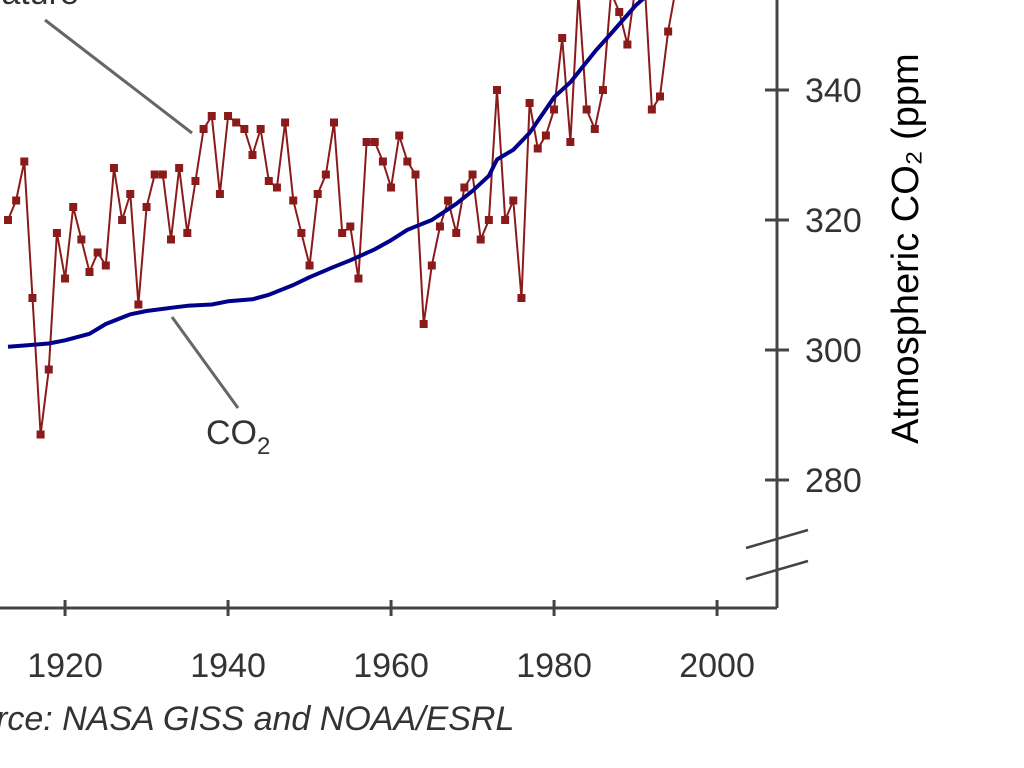 Image resolution: width=1024 pixels, height=768 pixels. Describe the element at coordinates (554, 666) in the screenshot. I see `x-tick-label: 1980` at that location.